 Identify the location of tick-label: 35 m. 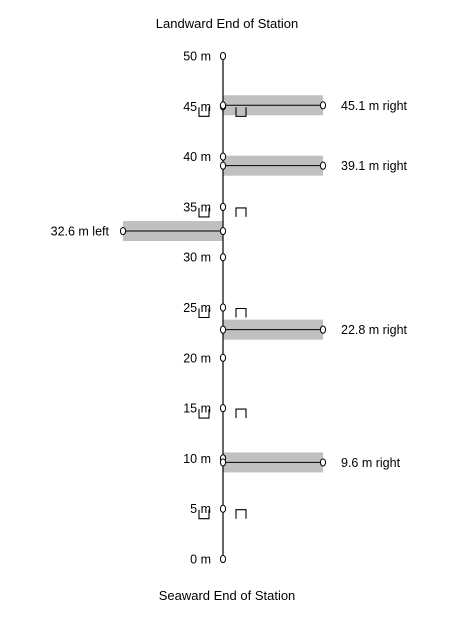
(197, 207).